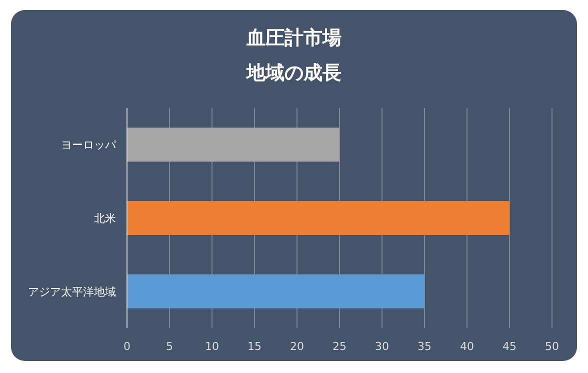  I want to click on x-tick-label: 25, so click(339, 346).